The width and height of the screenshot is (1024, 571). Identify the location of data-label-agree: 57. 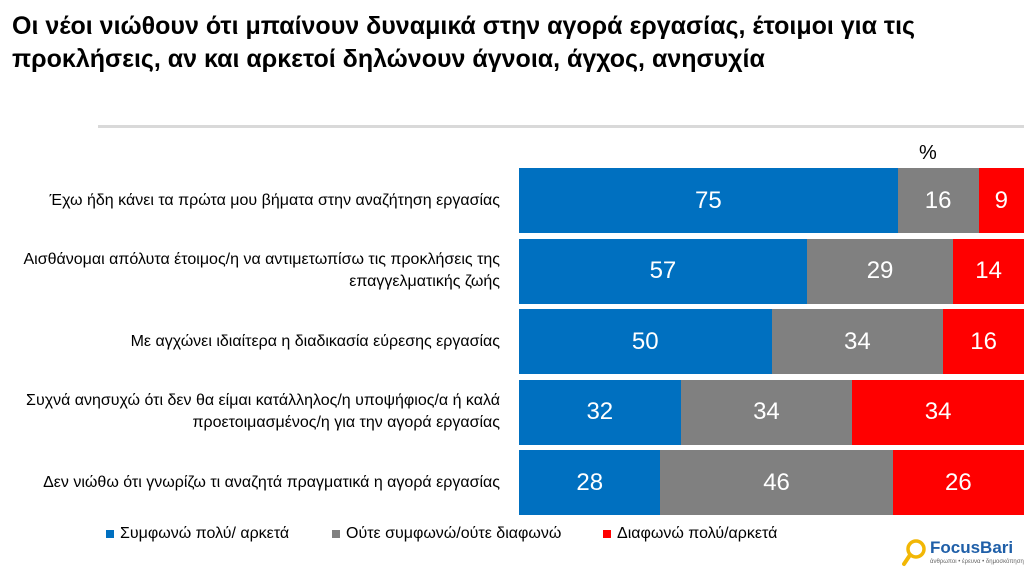
(663, 270).